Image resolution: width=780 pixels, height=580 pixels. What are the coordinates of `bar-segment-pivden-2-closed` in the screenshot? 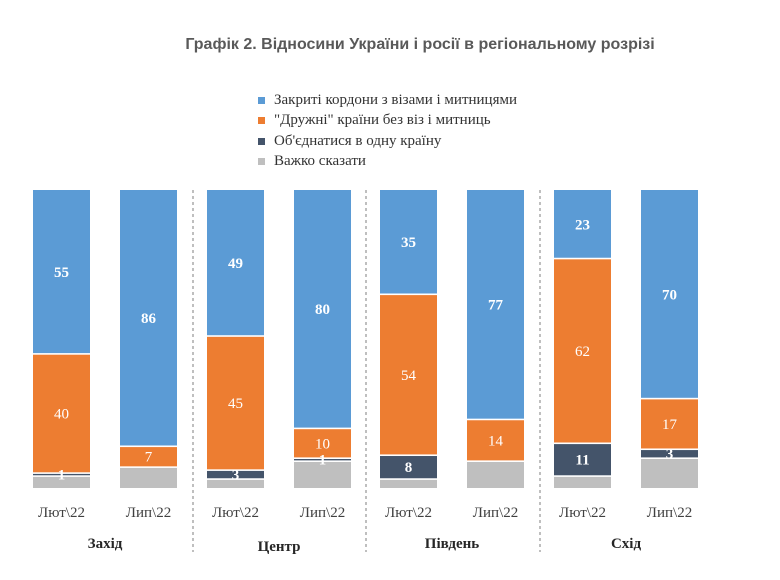 It's located at (495, 304).